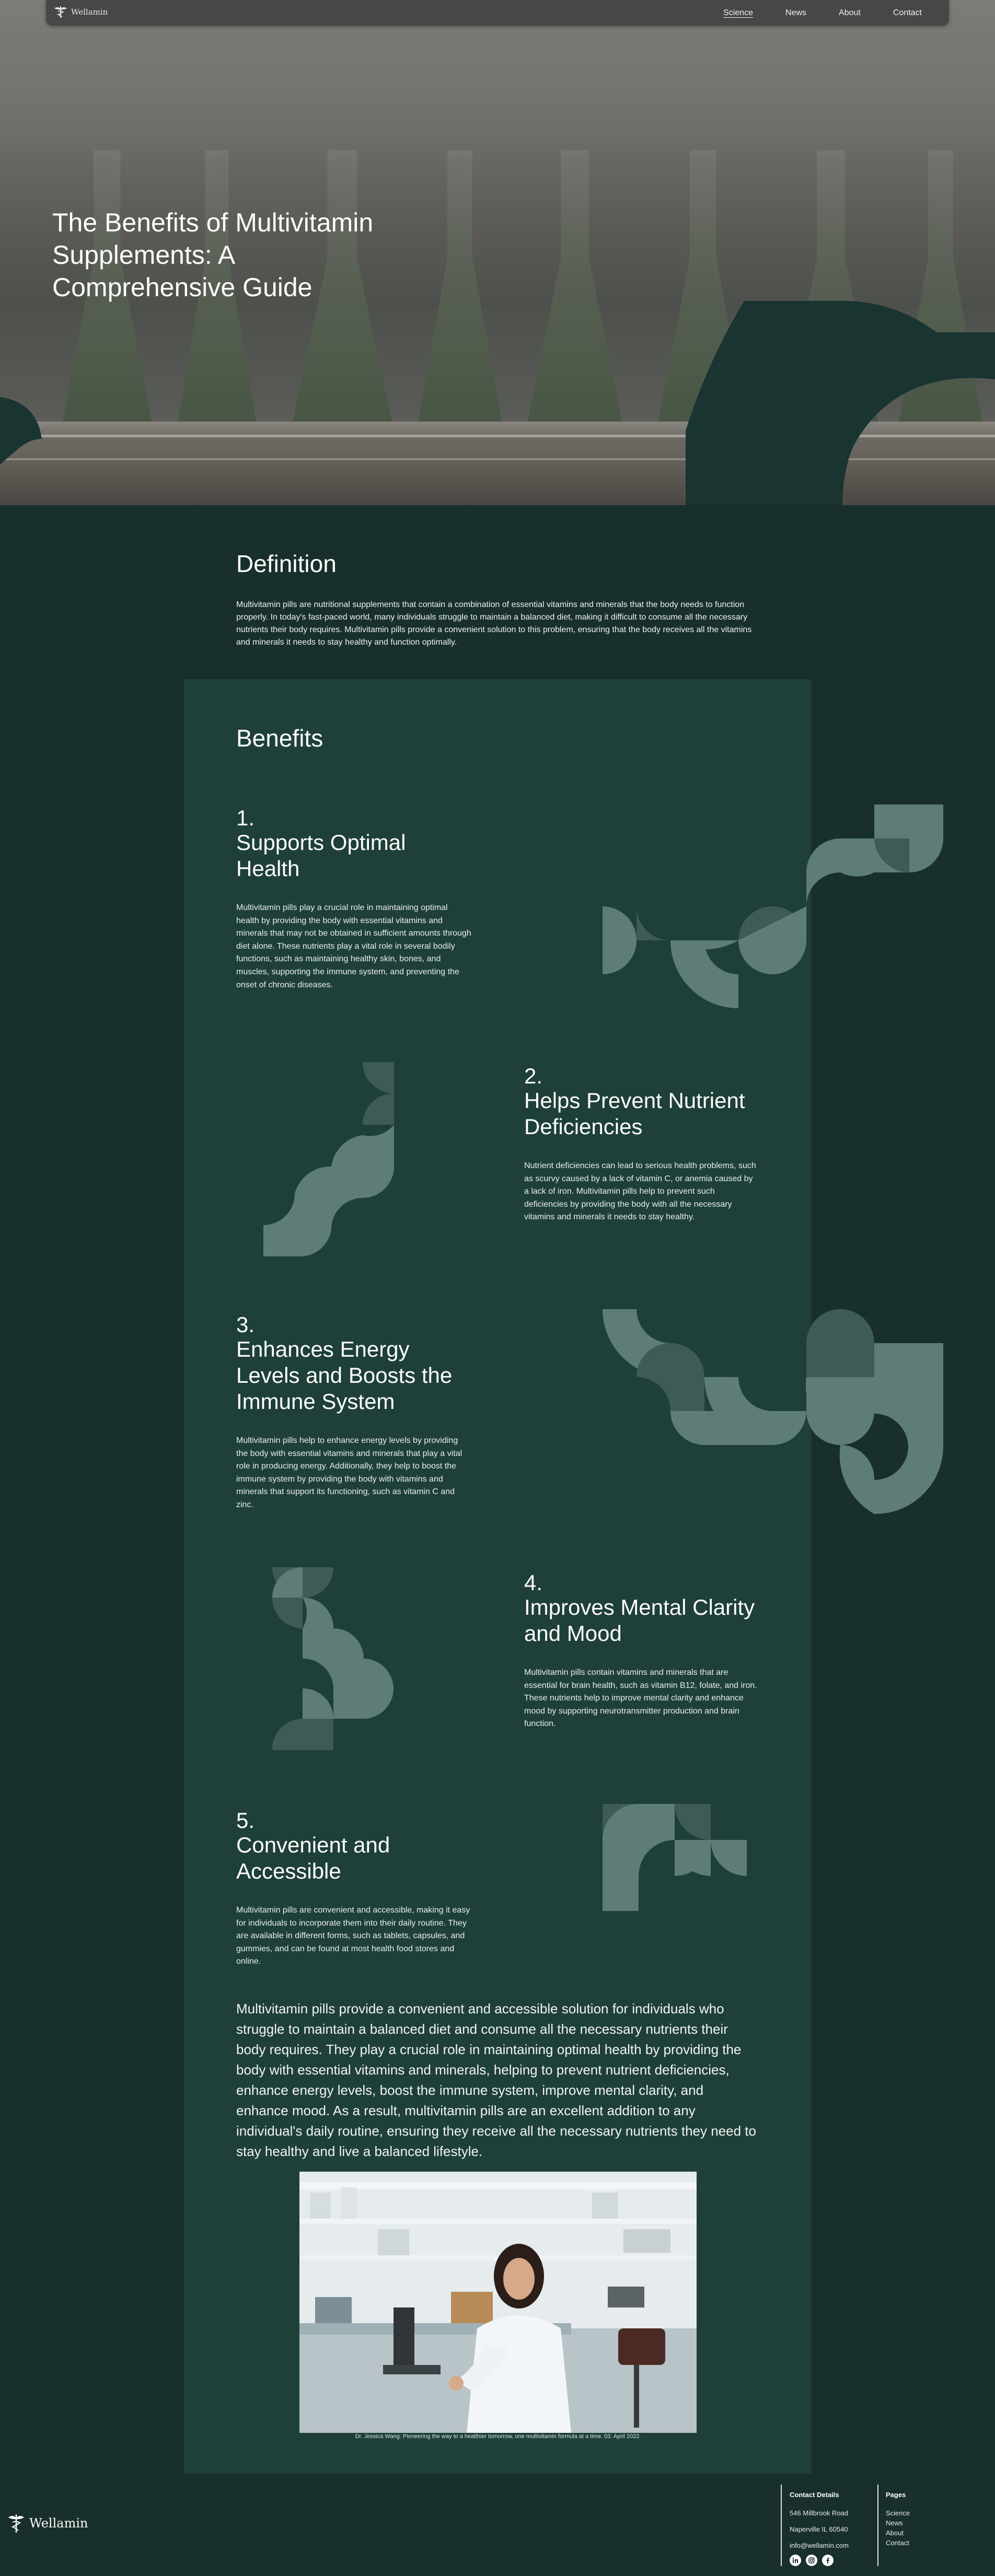 Image resolution: width=995 pixels, height=2576 pixels. I want to click on footer-brand-name: Wellamin, so click(58, 2523).